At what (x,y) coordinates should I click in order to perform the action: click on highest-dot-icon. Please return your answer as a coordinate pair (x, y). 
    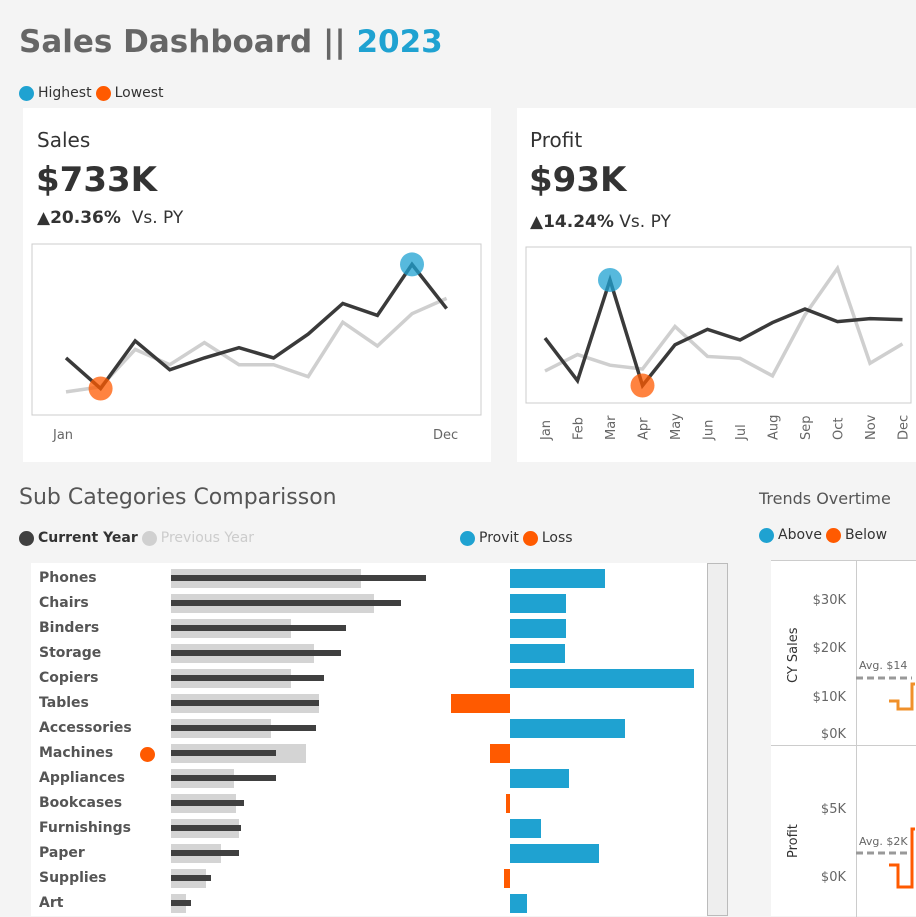
    Looking at the image, I should click on (26, 93).